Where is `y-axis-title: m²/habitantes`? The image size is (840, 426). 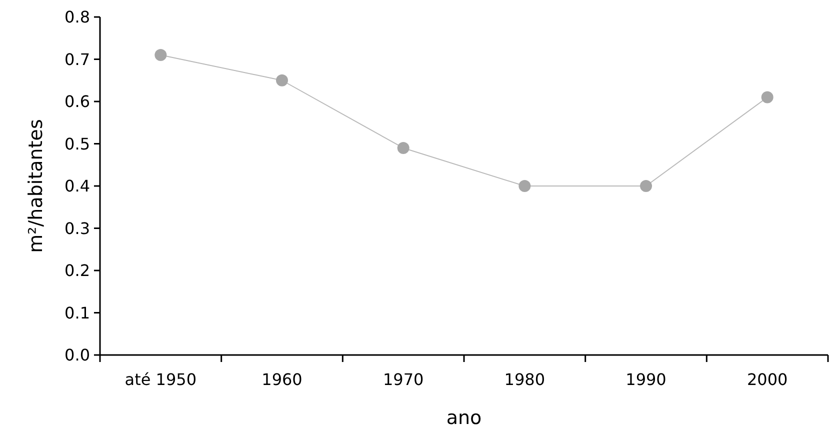 y-axis-title: m²/habitantes is located at coordinates (36, 186).